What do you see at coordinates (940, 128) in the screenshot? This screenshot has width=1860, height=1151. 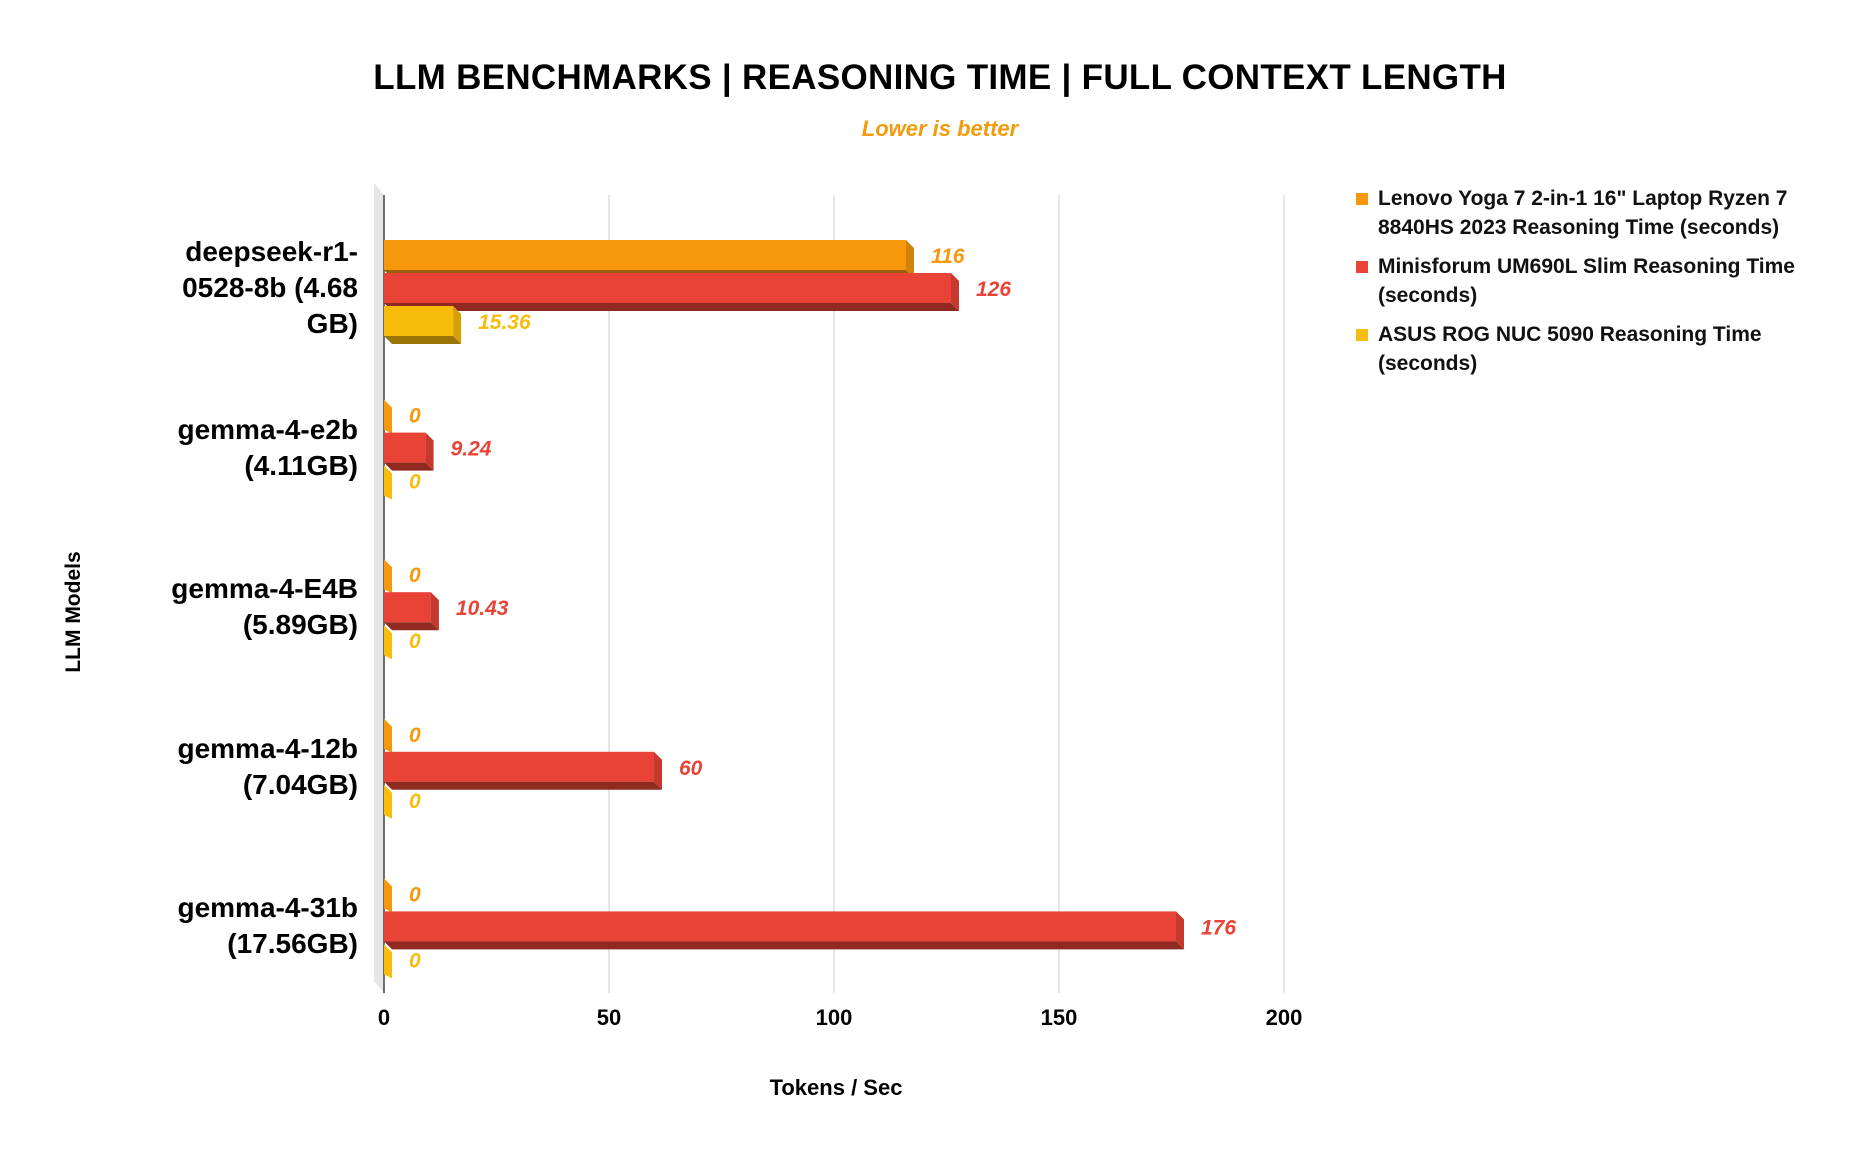 I see `chart-subtitle: Lower is better` at bounding box center [940, 128].